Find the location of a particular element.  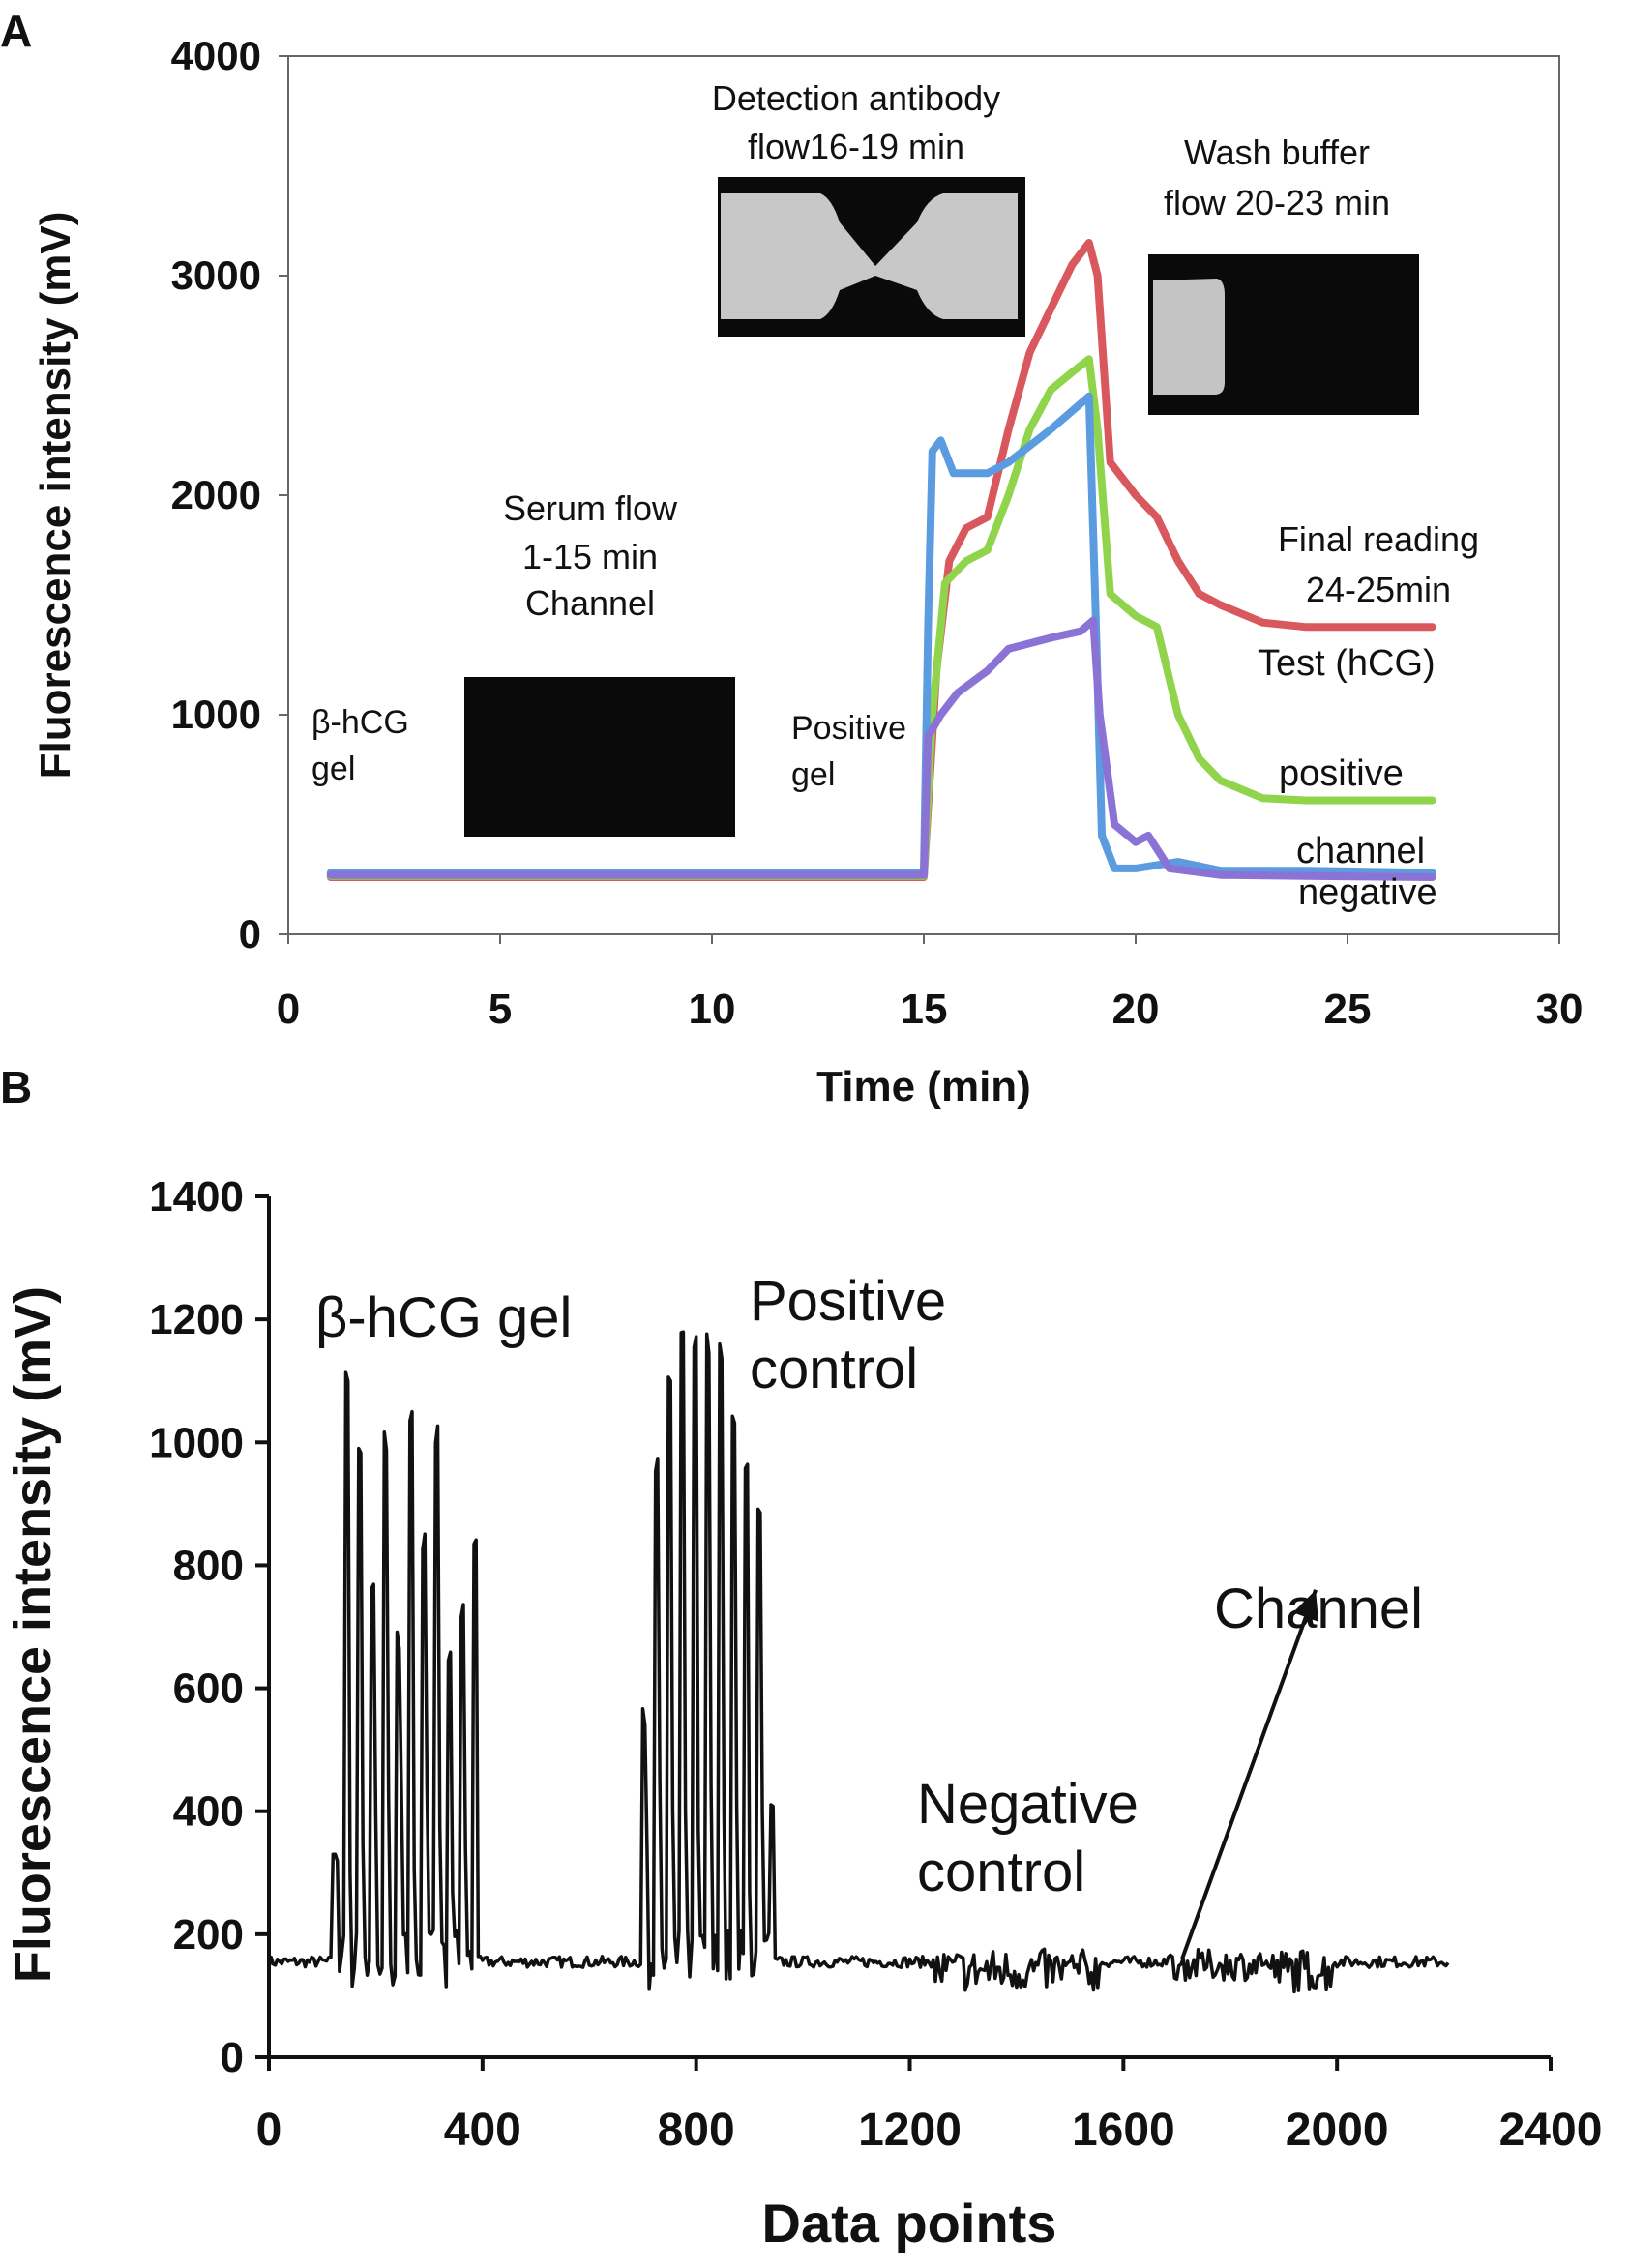

chart-b-y-tick-label: 1400 is located at coordinates (196, 1197).